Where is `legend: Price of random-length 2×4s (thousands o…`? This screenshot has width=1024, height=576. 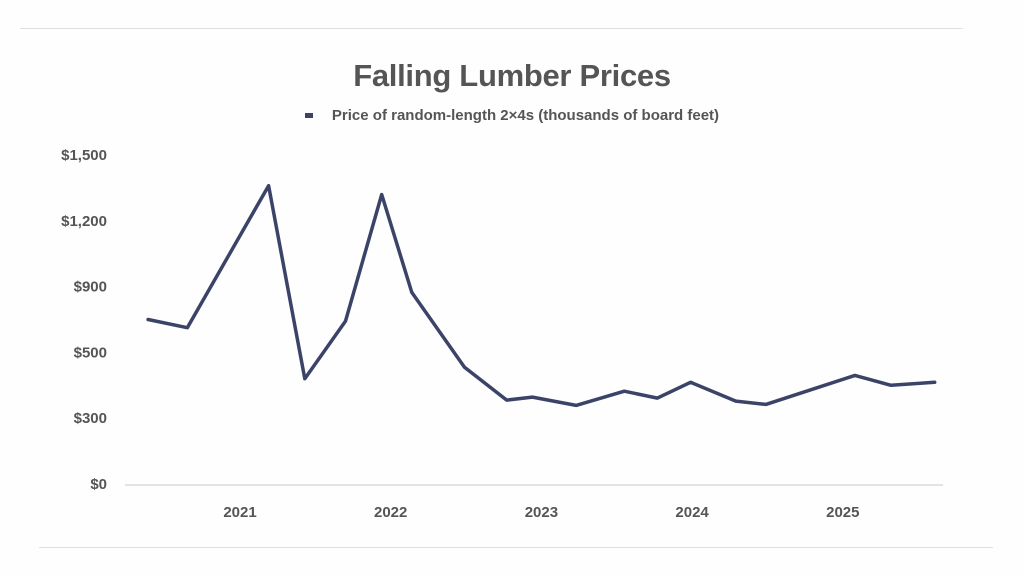
legend: Price of random-length 2×4s (thousands o… is located at coordinates (512, 115).